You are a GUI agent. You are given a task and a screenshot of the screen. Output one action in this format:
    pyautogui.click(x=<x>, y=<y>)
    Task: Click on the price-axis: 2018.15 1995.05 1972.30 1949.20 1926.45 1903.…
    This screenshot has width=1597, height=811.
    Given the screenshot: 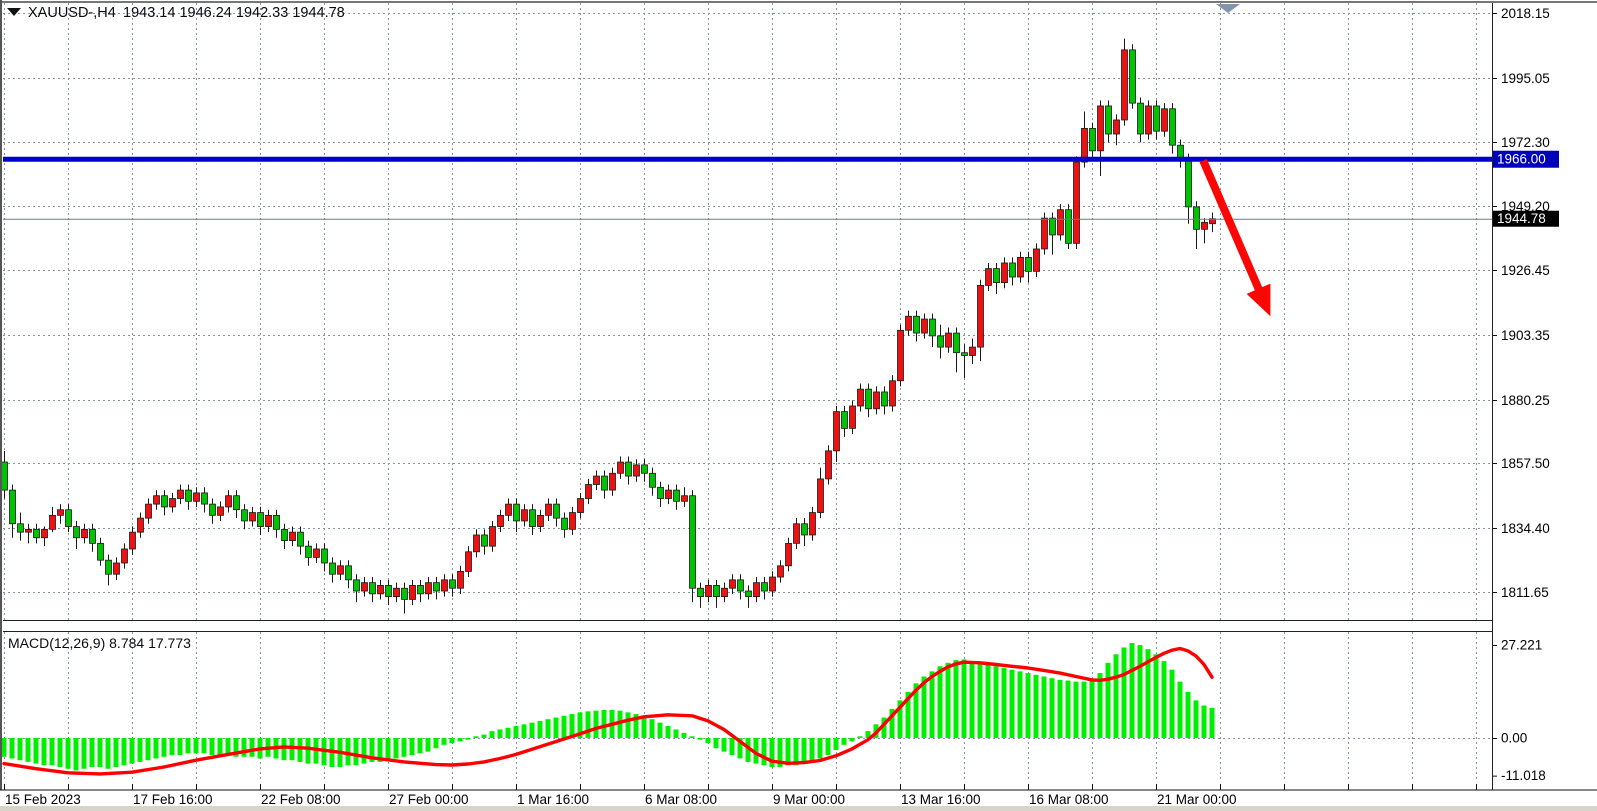 What is the action you would take?
    pyautogui.click(x=1521, y=303)
    